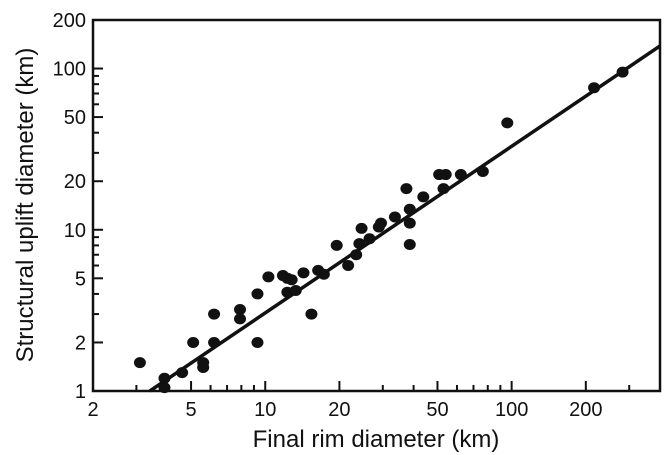 The height and width of the screenshot is (455, 666). I want to click on x-tick-label: 20, so click(339, 410).